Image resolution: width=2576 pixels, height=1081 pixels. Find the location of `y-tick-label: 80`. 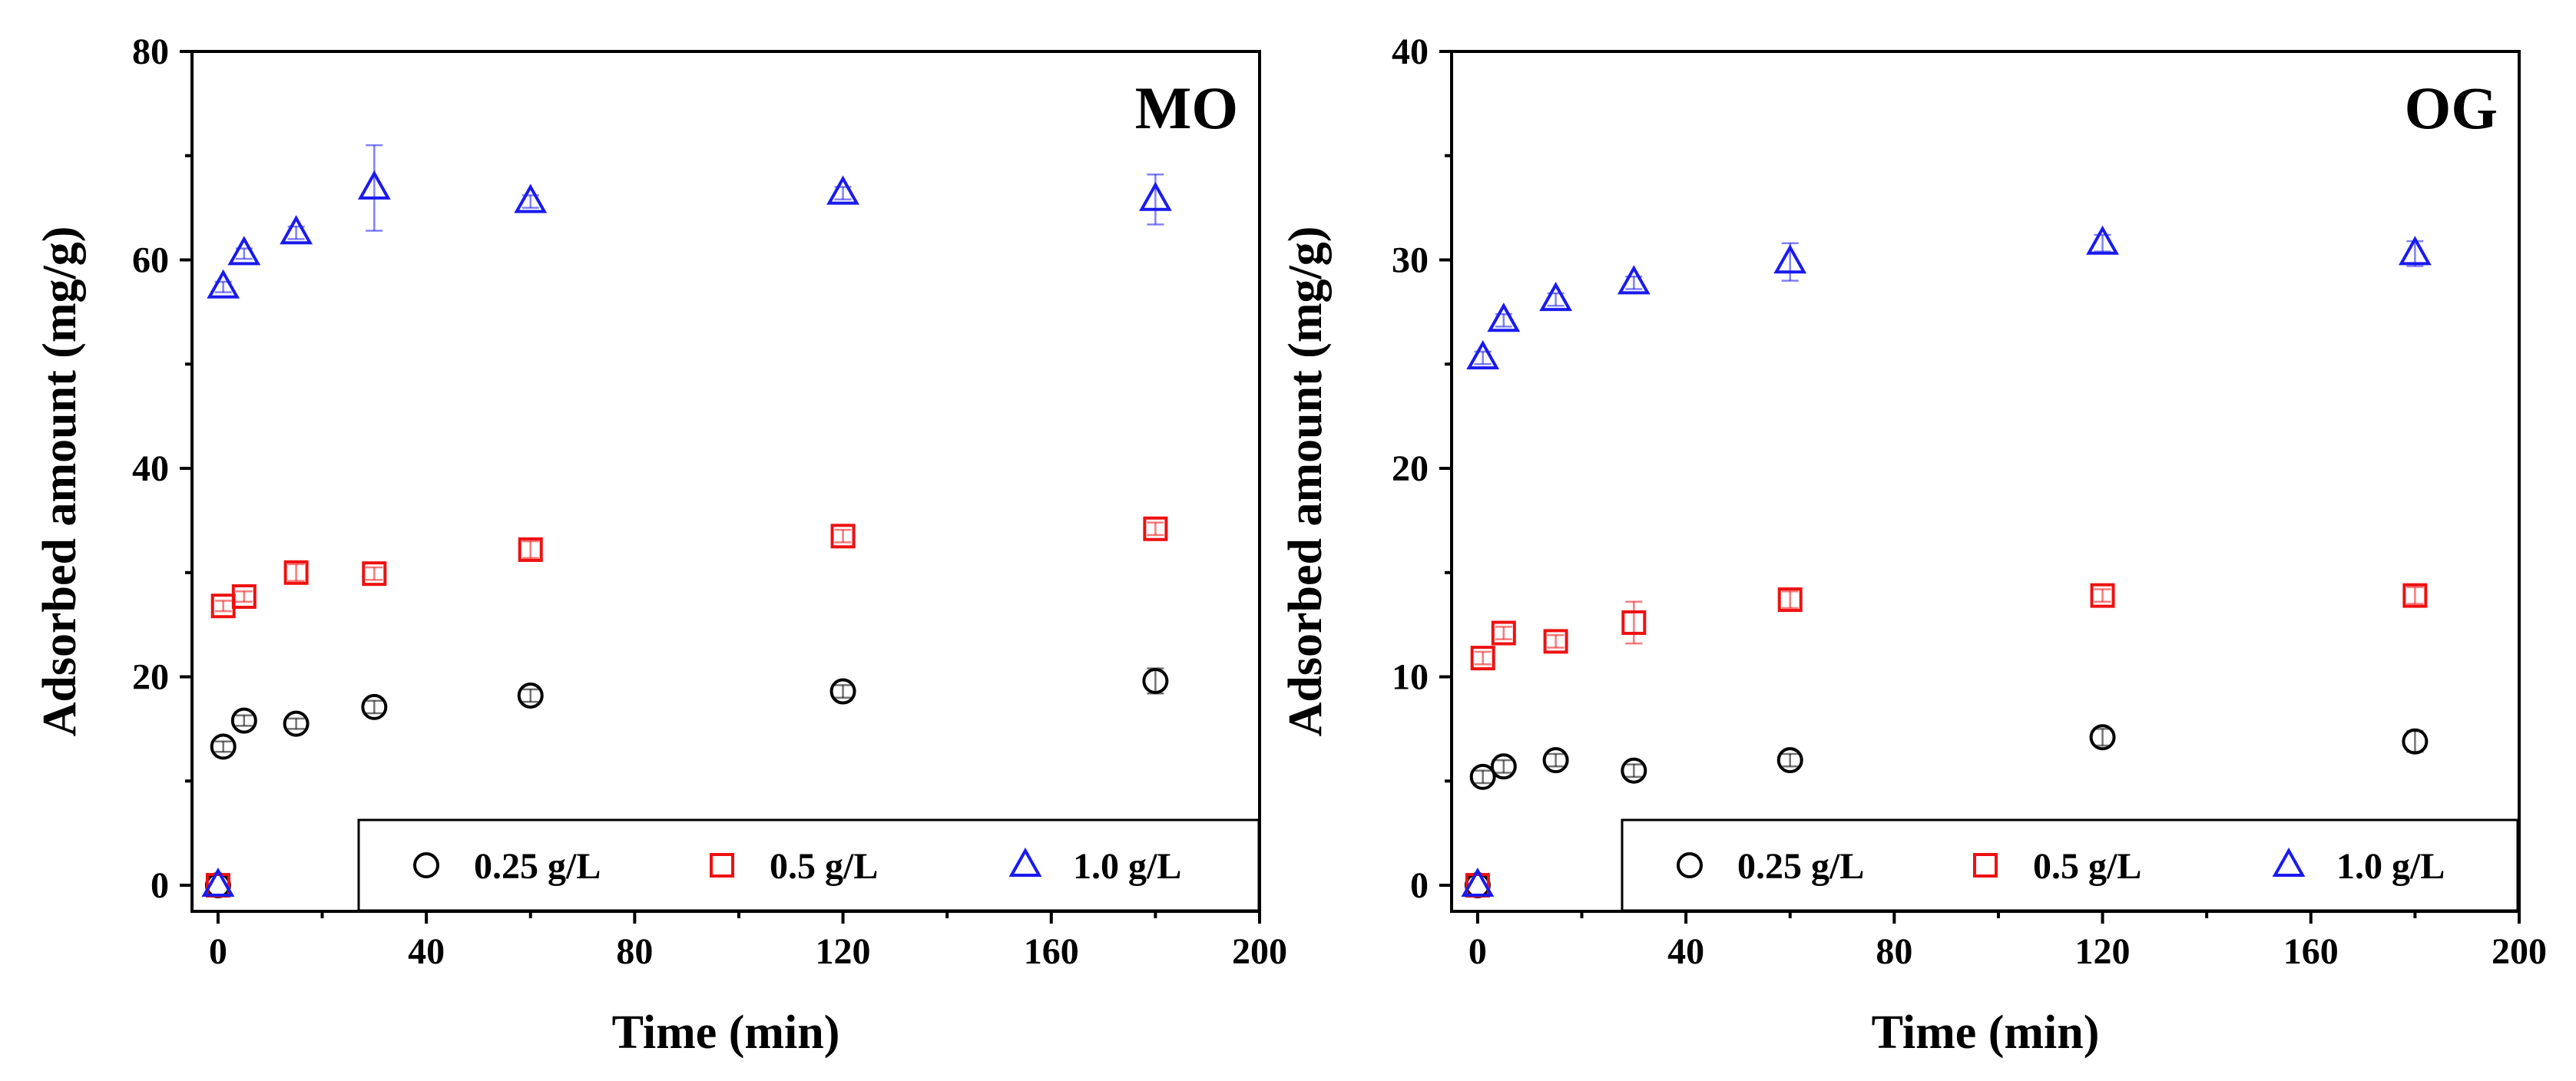

y-tick-label: 80 is located at coordinates (150, 51).